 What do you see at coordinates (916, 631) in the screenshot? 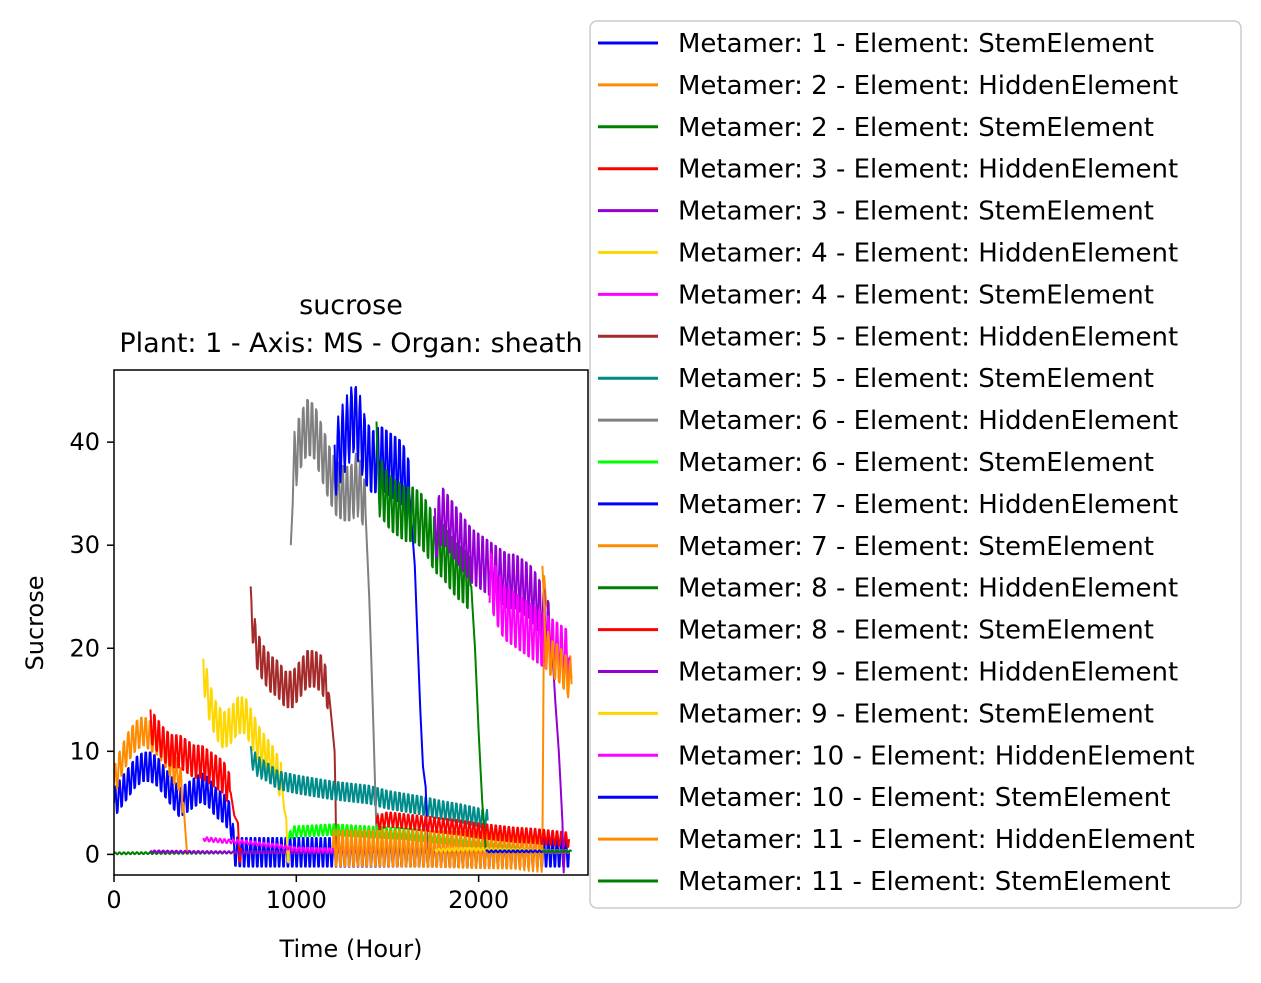
I see `legend-label: Metamer: 8 - Element: StemElement` at bounding box center [916, 631].